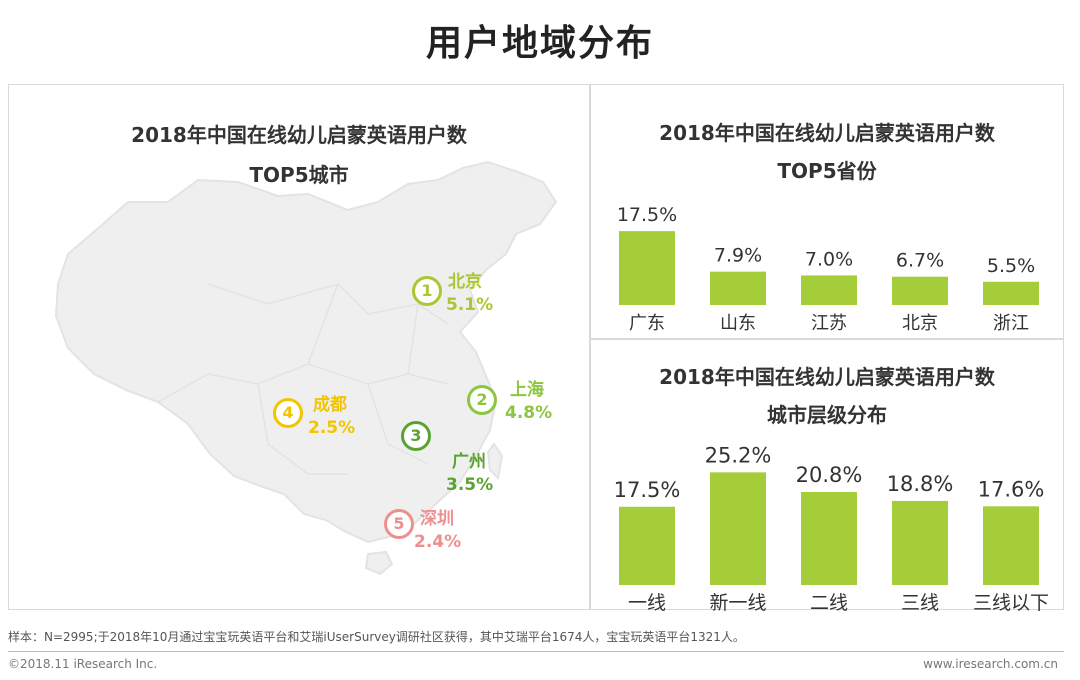  What do you see at coordinates (647, 268) in the screenshot?
I see `bar-广东` at bounding box center [647, 268].